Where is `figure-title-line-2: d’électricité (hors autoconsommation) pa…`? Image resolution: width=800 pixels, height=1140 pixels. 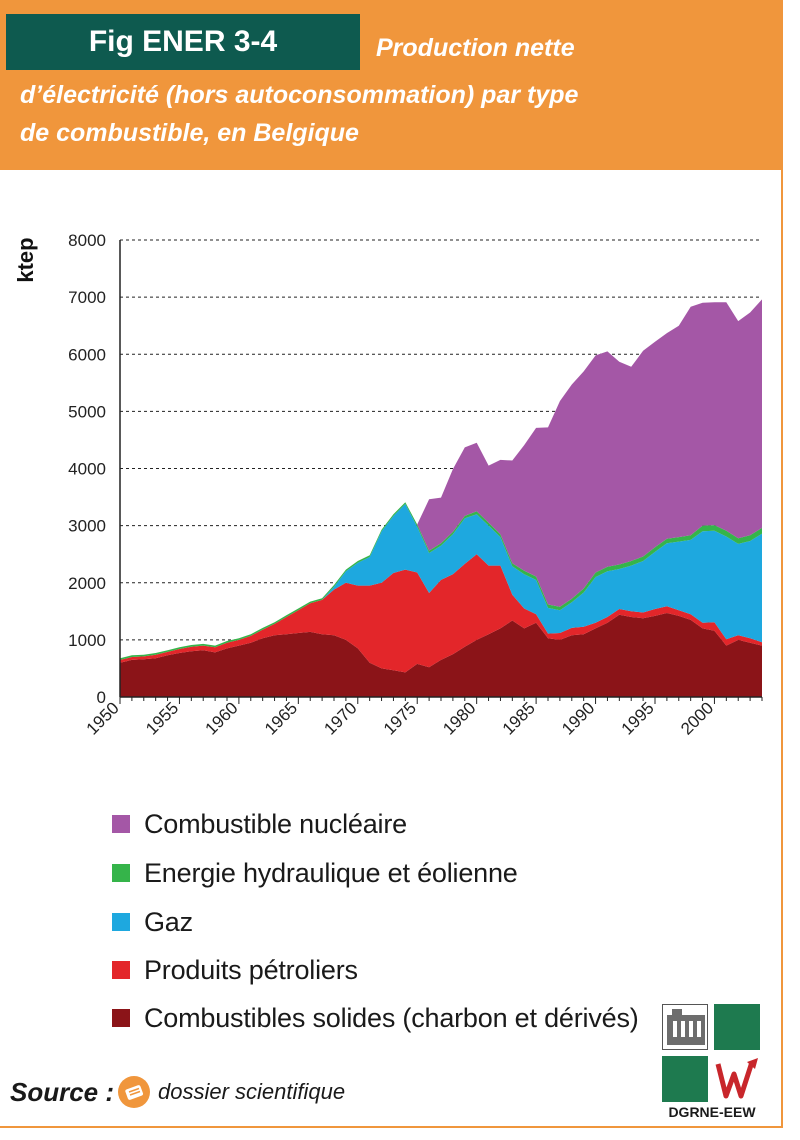 figure-title-line-2: d’électricité (hors autoconsommation) pa… is located at coordinates (299, 95).